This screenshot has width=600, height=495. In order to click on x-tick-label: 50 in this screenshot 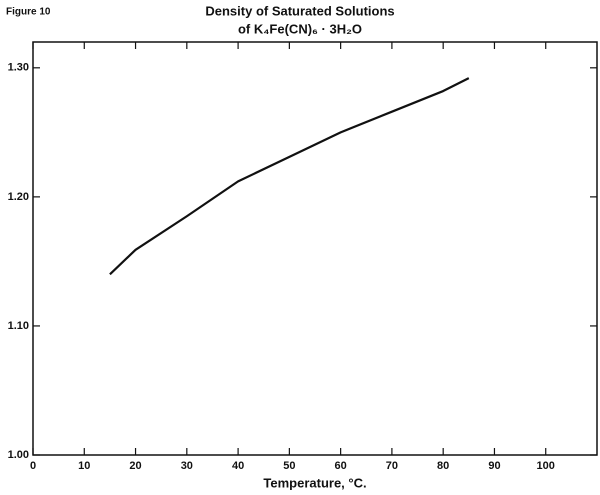, I will do `click(289, 466)`.